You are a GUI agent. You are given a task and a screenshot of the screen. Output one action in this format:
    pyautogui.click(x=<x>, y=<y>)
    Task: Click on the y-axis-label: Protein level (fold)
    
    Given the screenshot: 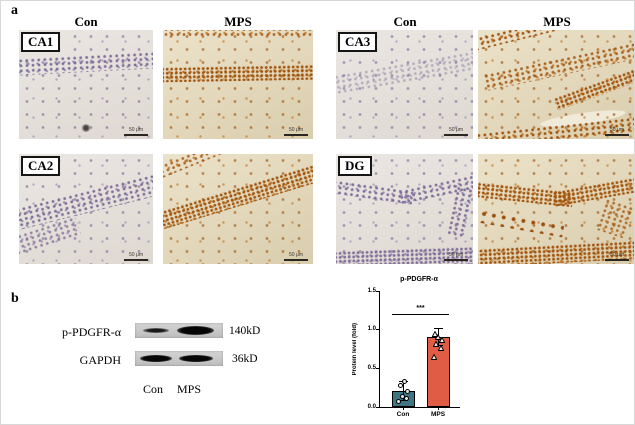 What is the action you would take?
    pyautogui.click(x=355, y=349)
    